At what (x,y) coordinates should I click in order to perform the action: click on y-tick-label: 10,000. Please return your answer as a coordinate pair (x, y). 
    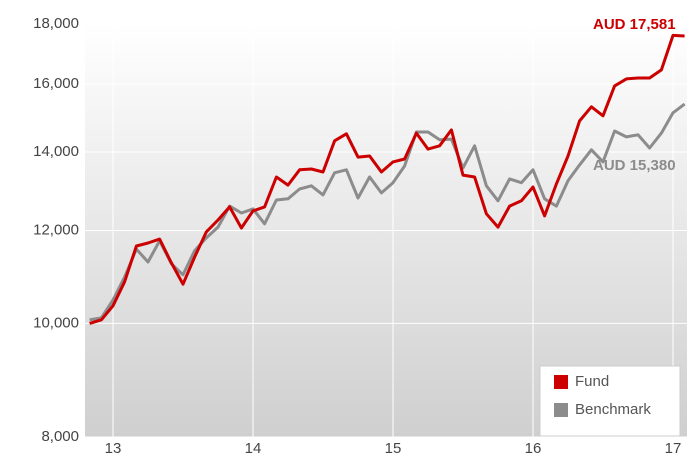
    Looking at the image, I should click on (56, 322).